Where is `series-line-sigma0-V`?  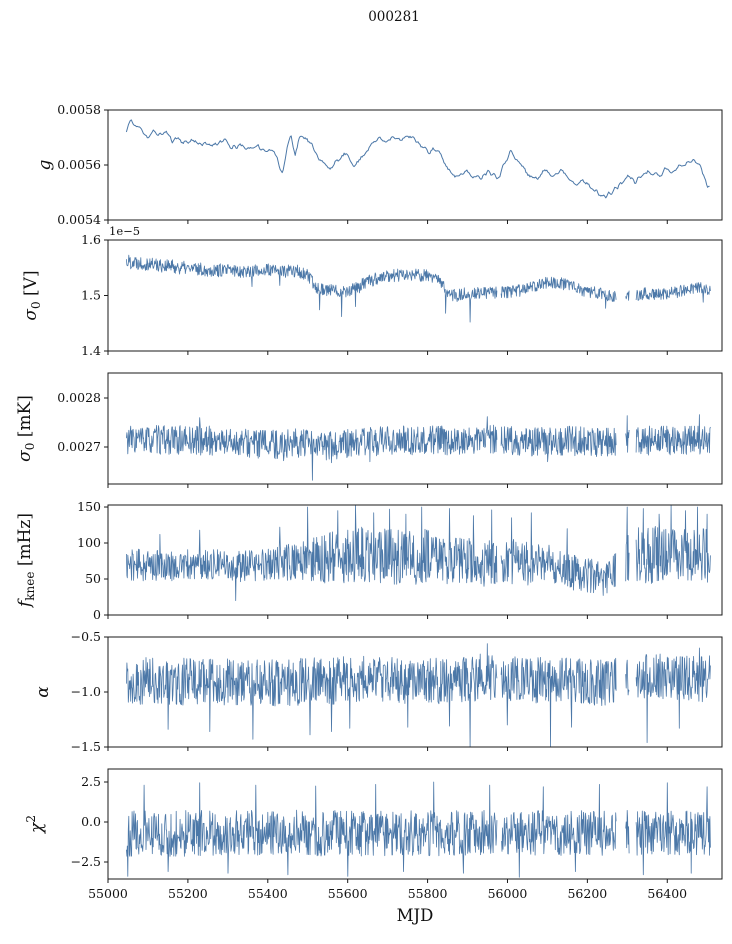
series-line-sigma0-V is located at coordinates (418, 288).